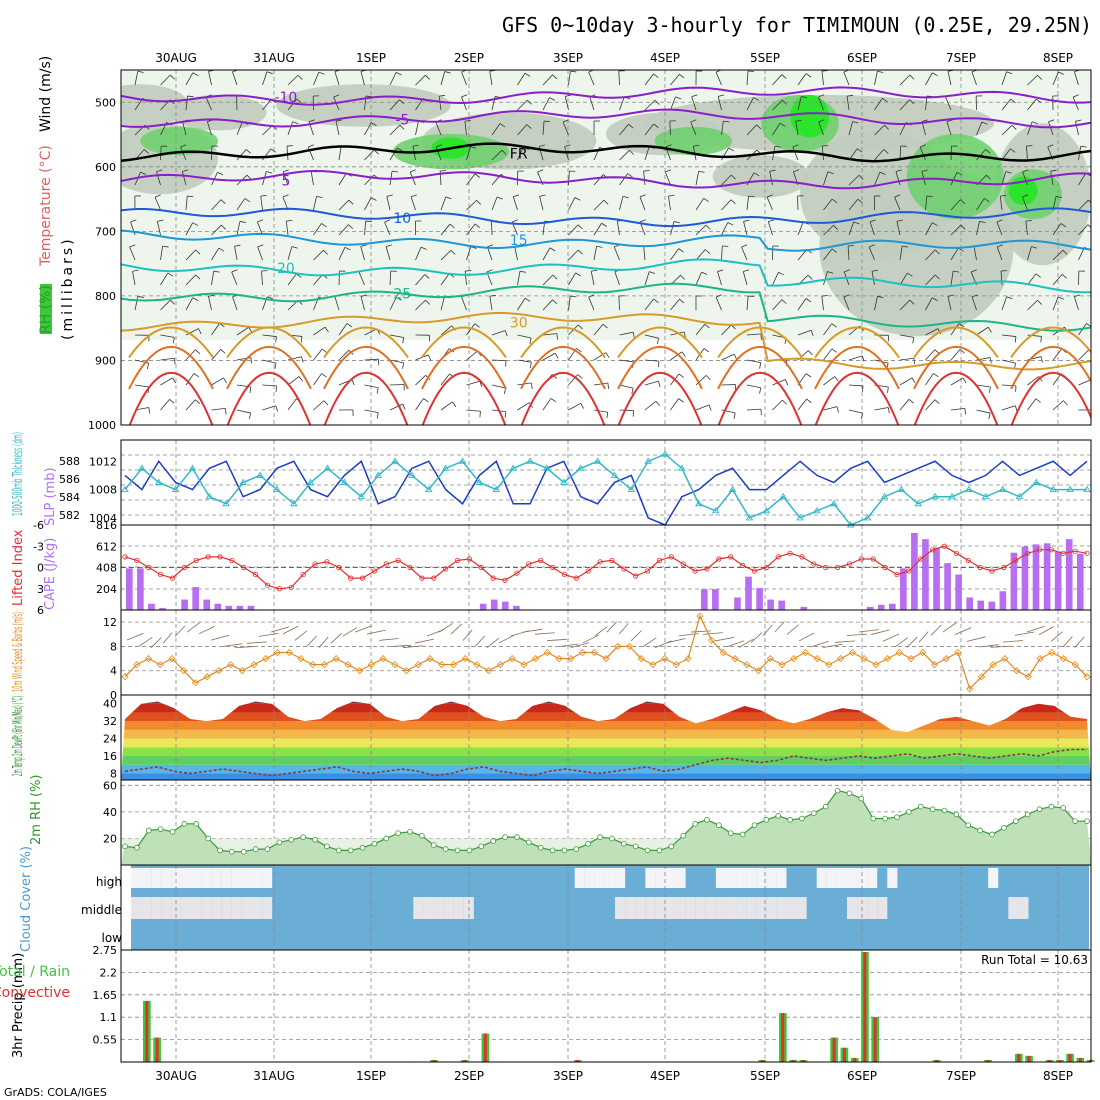 Image resolution: width=1100 pixels, height=1100 pixels. What do you see at coordinates (55, 1092) in the screenshot?
I see `footer-credit: GrADS: COLA/IGES` at bounding box center [55, 1092].